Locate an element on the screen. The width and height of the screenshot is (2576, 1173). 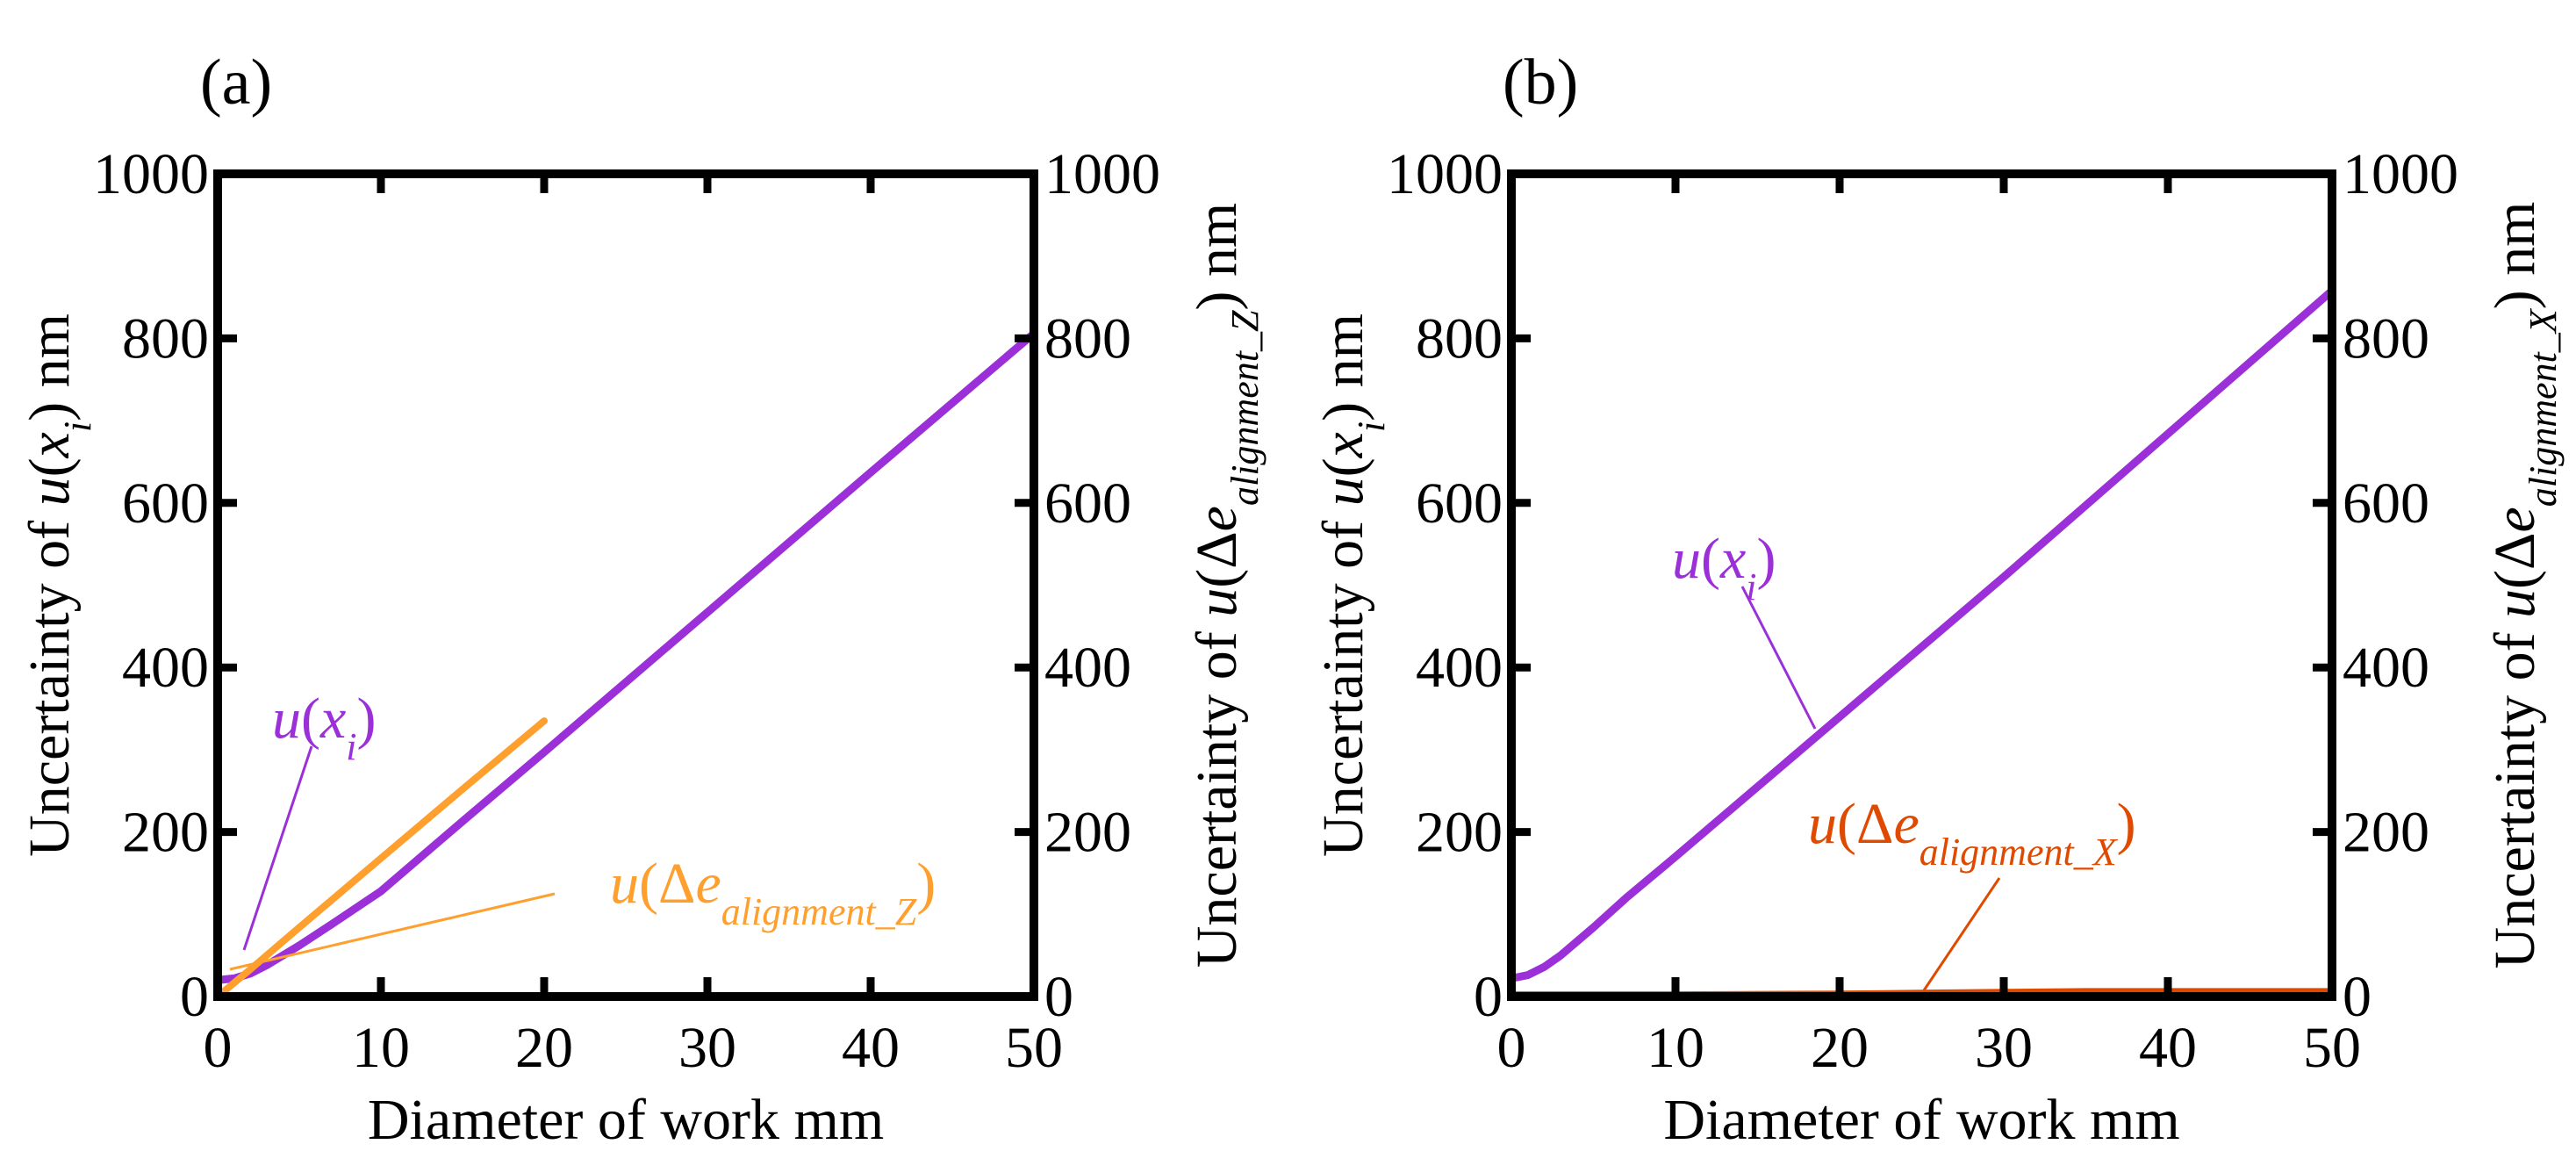
panel-a-ytick-left-label: 200 is located at coordinates (165, 833).